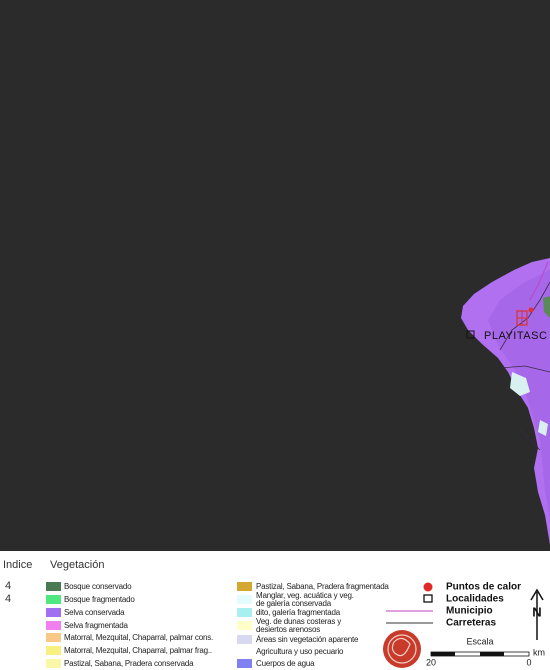  I want to click on vegetation-label: Bosque conservado, so click(98, 586).